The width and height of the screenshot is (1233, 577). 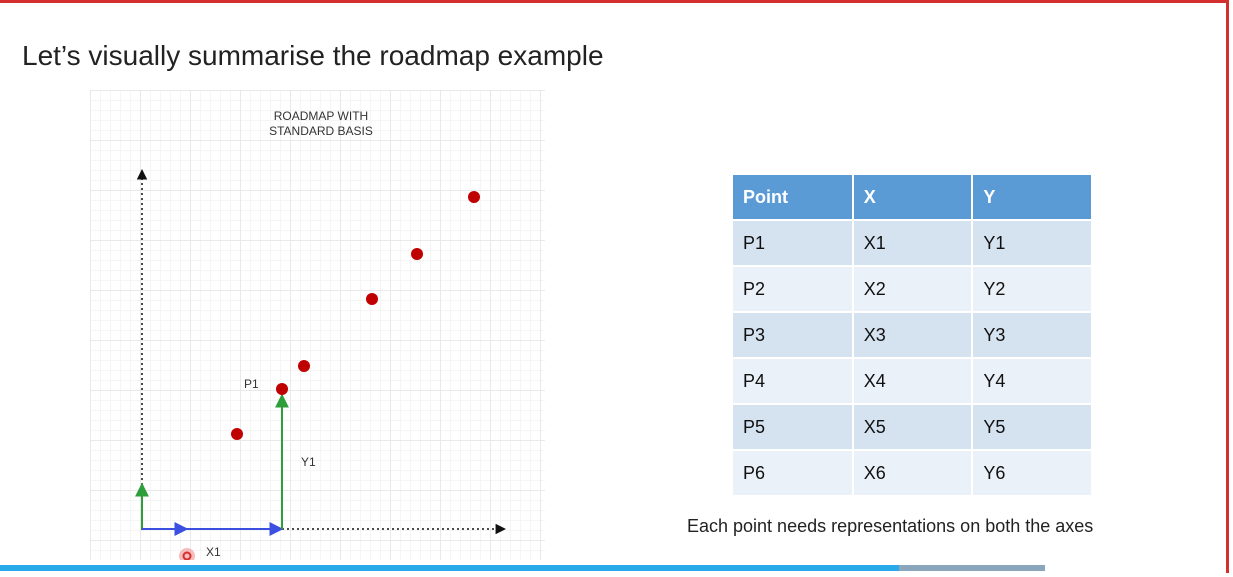 I want to click on cell-x: X2, so click(x=913, y=288).